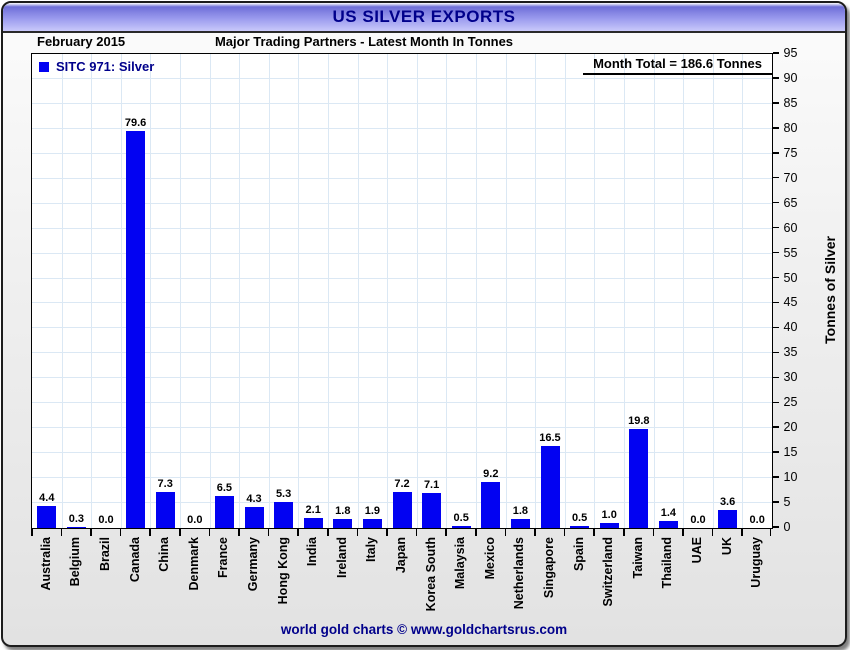 The width and height of the screenshot is (850, 650). Describe the element at coordinates (164, 554) in the screenshot. I see `x-category-label: China` at that location.